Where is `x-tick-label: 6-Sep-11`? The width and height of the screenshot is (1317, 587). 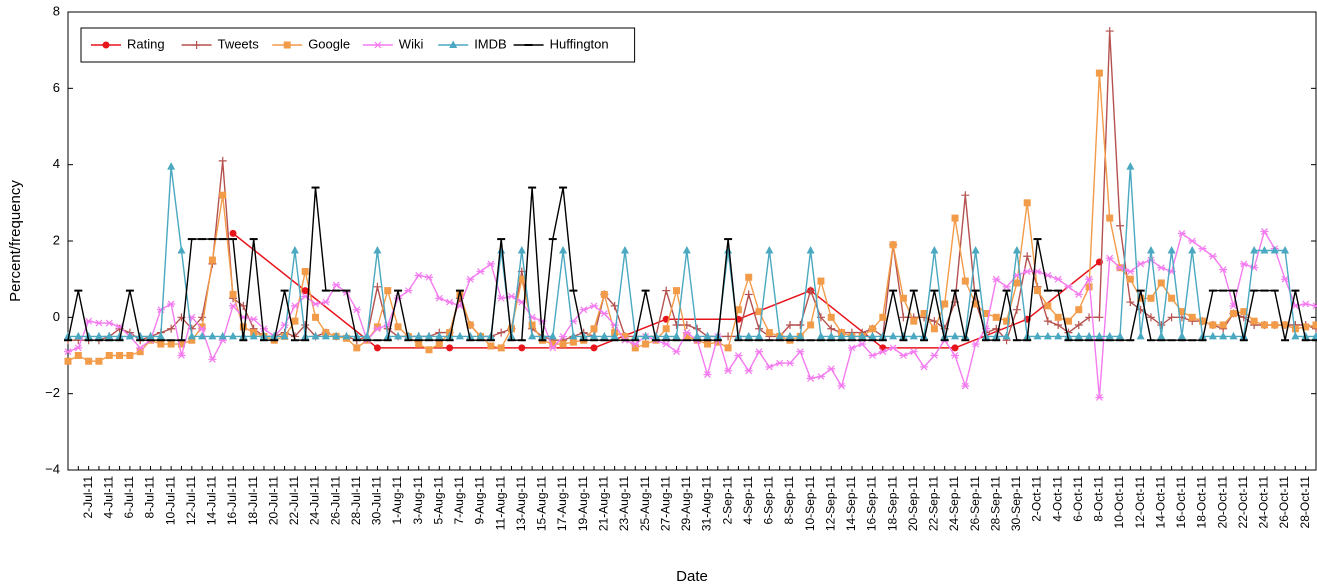 x-tick-label: 6-Sep-11 is located at coordinates (769, 500).